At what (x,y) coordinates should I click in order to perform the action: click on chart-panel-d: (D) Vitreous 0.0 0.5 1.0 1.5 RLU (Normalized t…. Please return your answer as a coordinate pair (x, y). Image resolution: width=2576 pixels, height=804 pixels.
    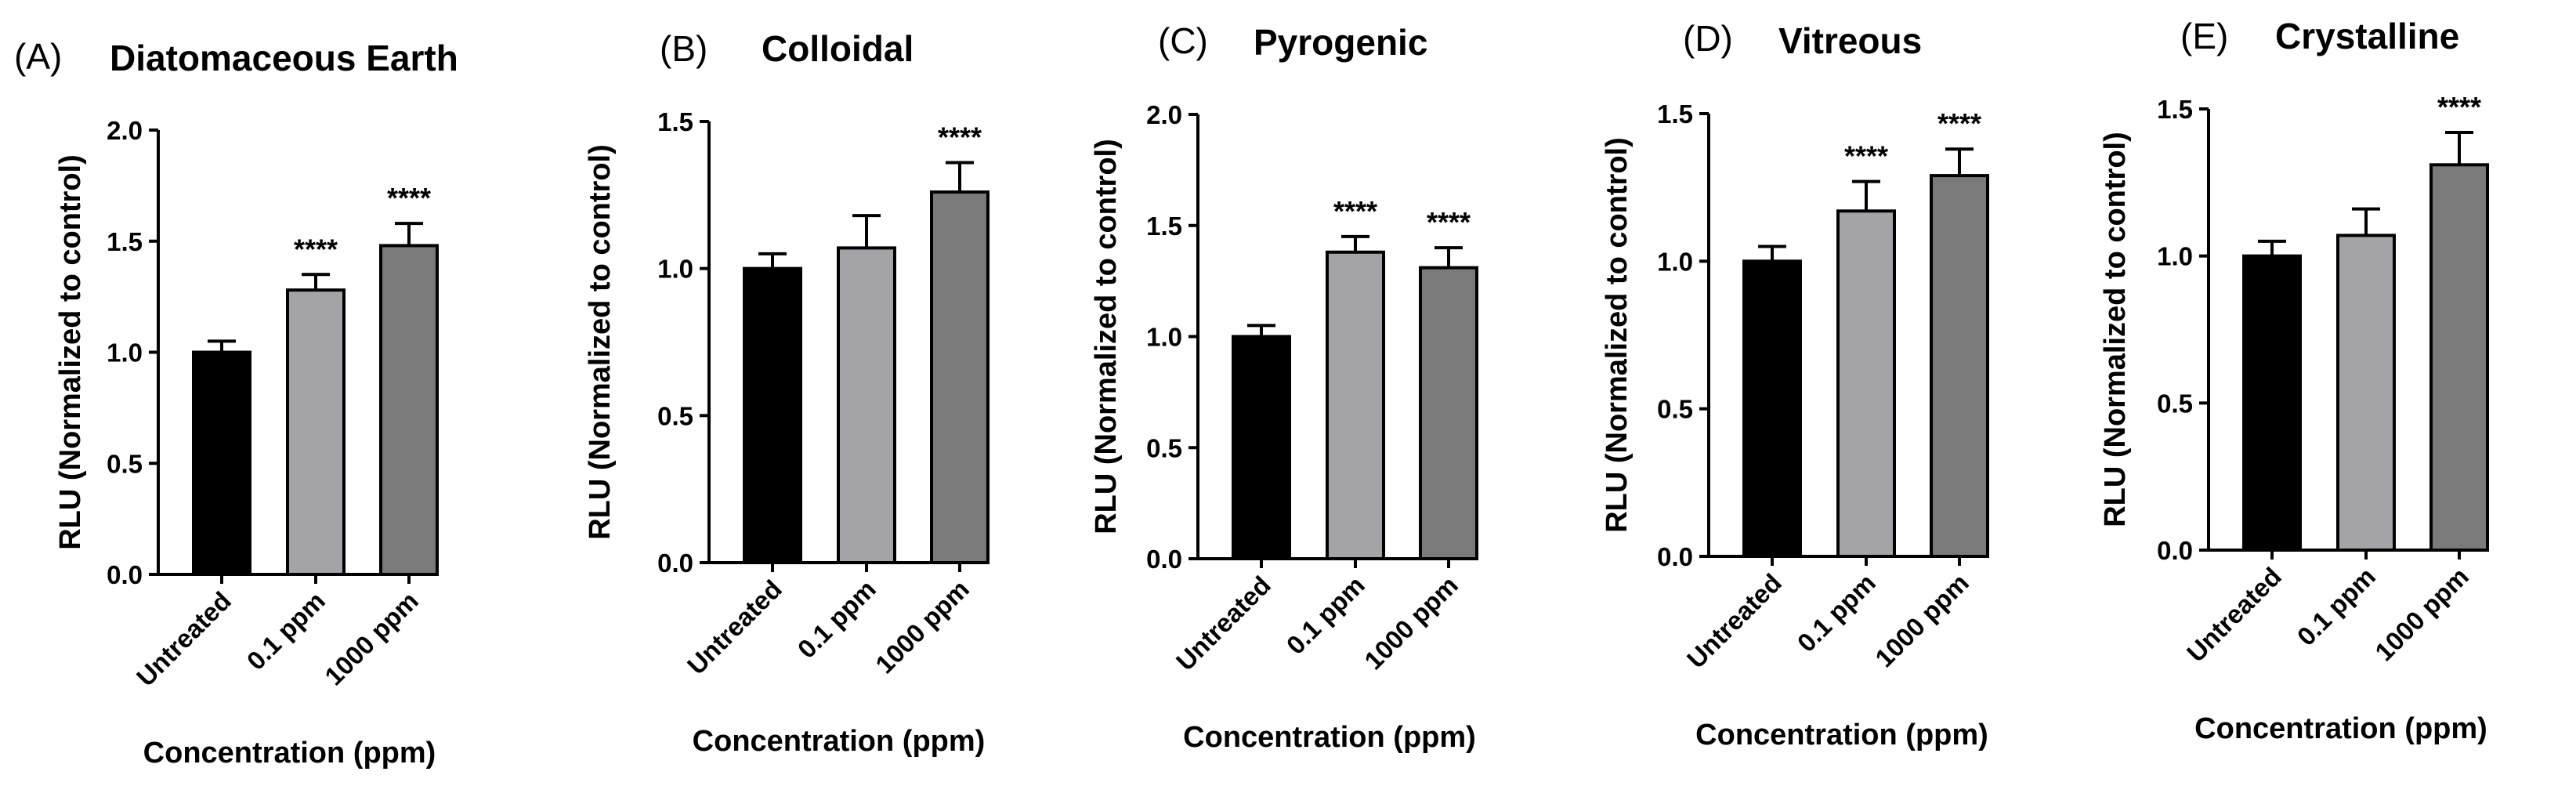
    Looking at the image, I should click on (1795, 384).